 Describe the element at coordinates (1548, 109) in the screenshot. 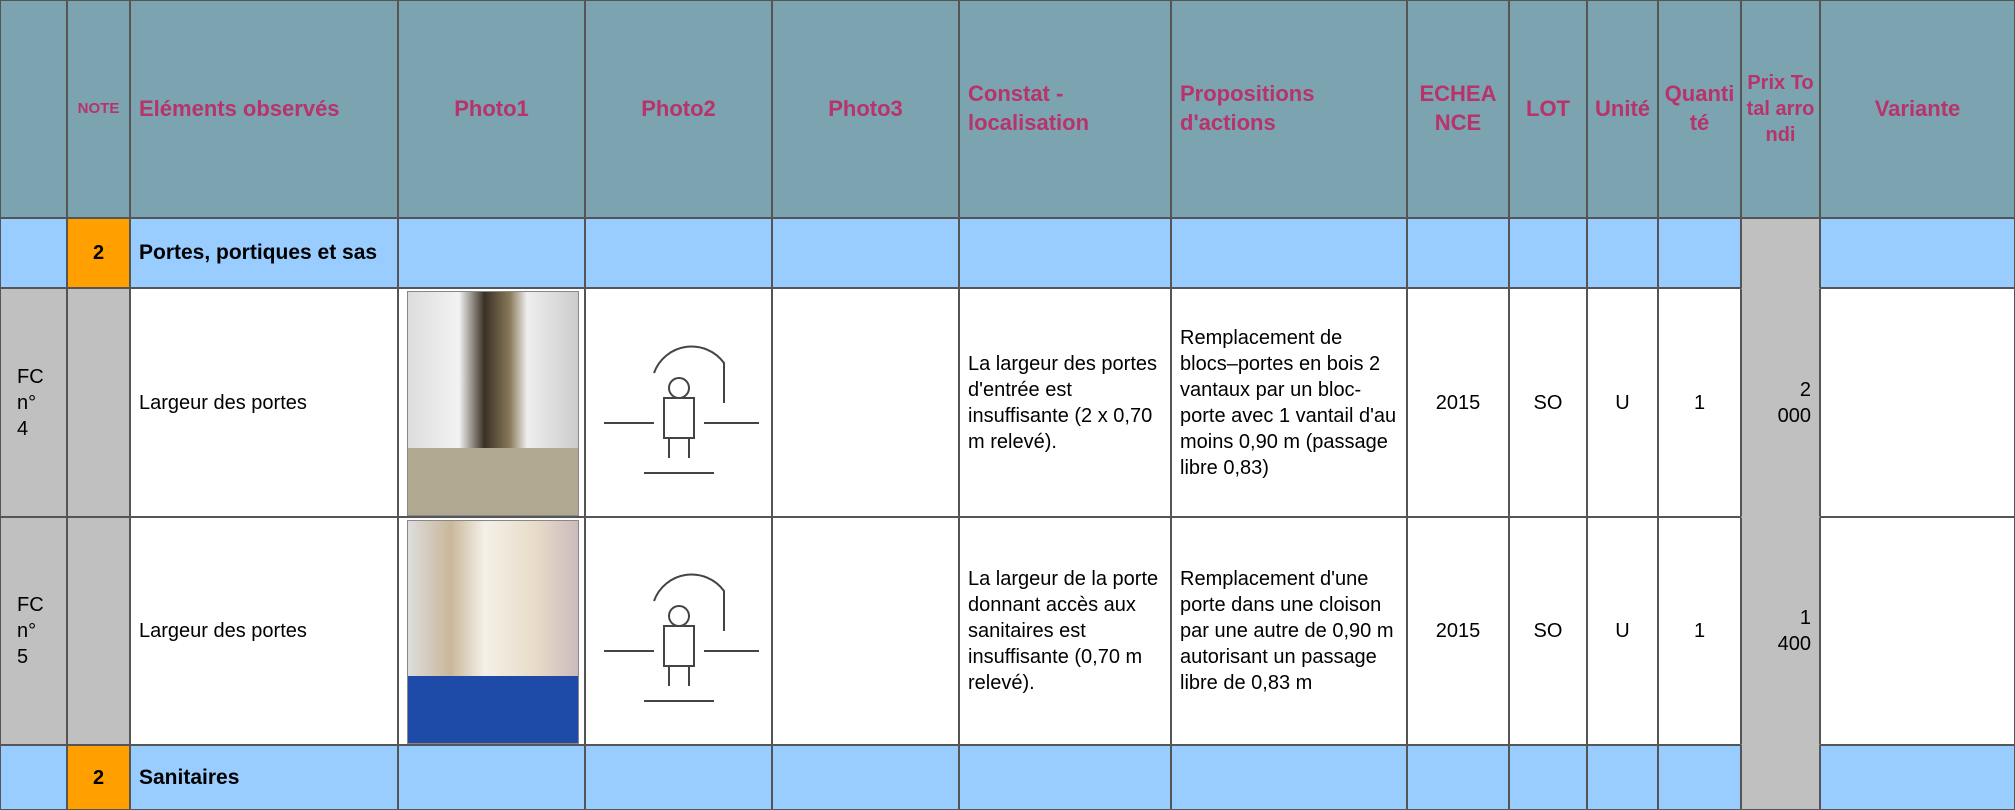

I see `header-cell: LOT` at that location.